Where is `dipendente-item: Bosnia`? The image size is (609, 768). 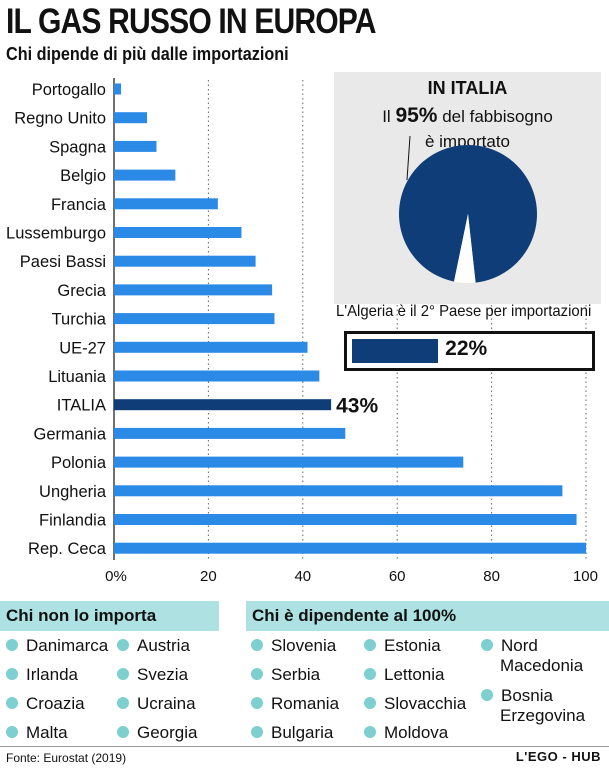
dipendente-item: Bosnia is located at coordinates (517, 696).